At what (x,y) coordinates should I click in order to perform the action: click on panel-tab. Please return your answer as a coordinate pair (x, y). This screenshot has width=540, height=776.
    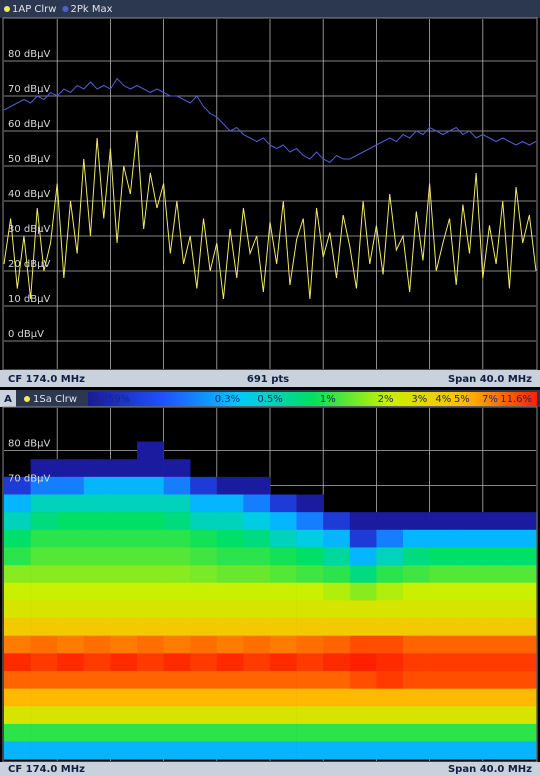
    Looking at the image, I should click on (8, 398).